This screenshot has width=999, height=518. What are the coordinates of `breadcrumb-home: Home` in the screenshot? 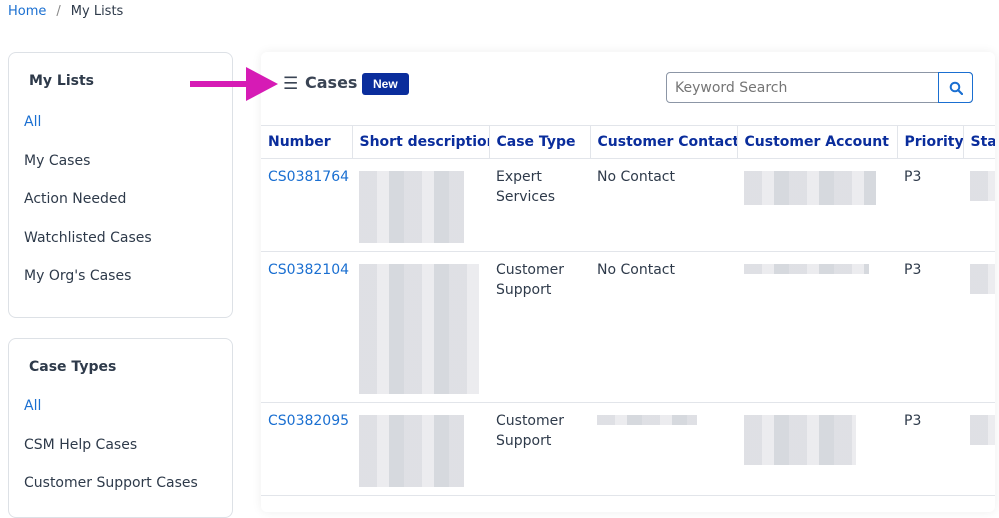 It's located at (27, 11).